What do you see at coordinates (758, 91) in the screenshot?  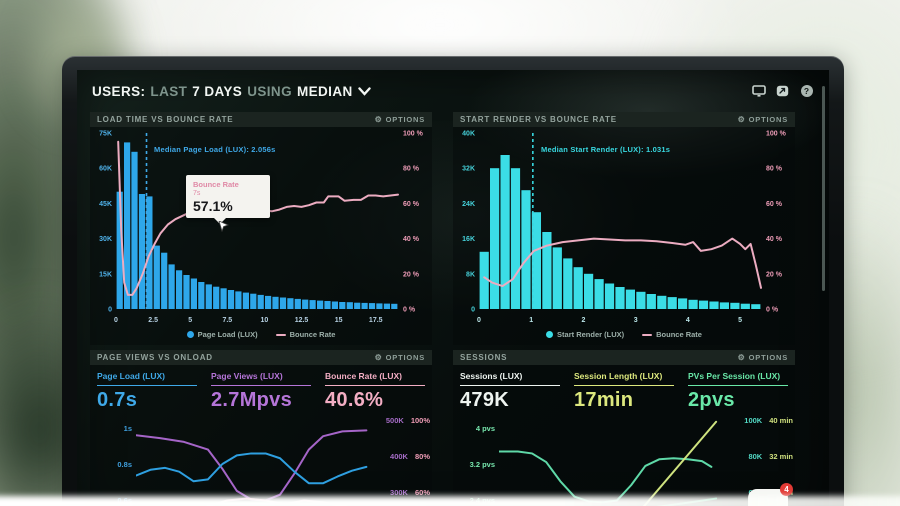 I see `present-monitor-icon` at bounding box center [758, 91].